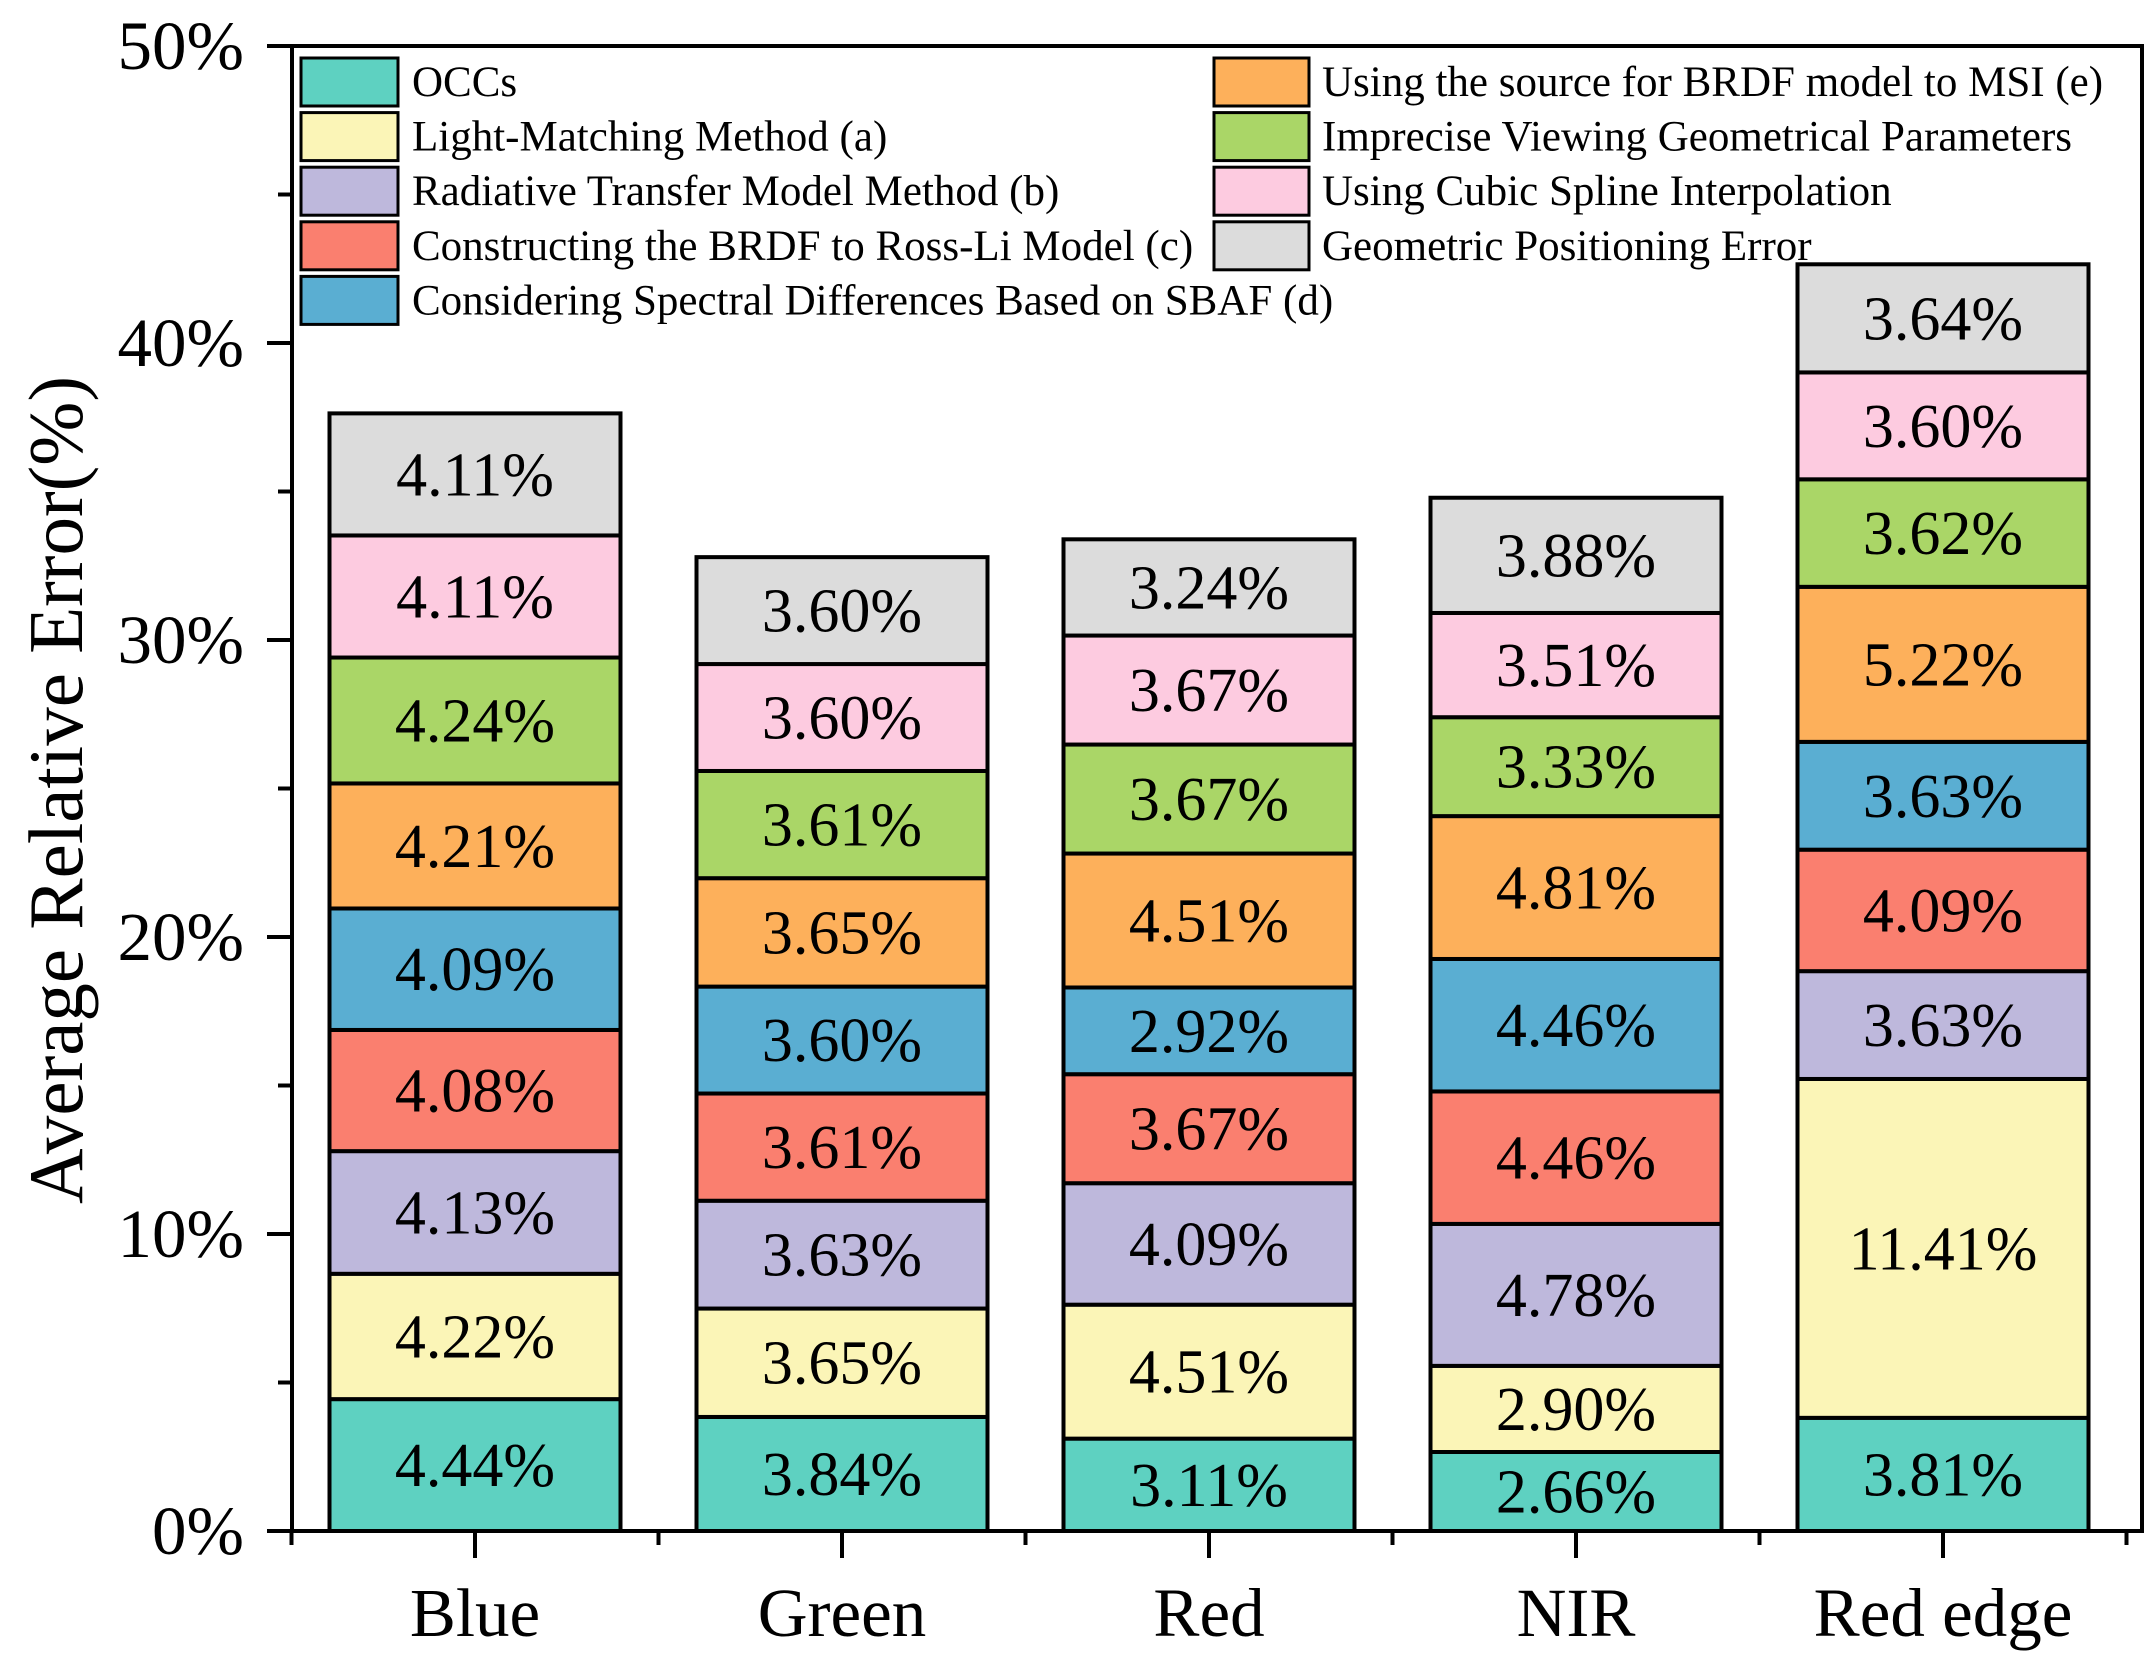  What do you see at coordinates (1261, 191) in the screenshot?
I see `legend-swatch-using-cubic-spline-interpolation` at bounding box center [1261, 191].